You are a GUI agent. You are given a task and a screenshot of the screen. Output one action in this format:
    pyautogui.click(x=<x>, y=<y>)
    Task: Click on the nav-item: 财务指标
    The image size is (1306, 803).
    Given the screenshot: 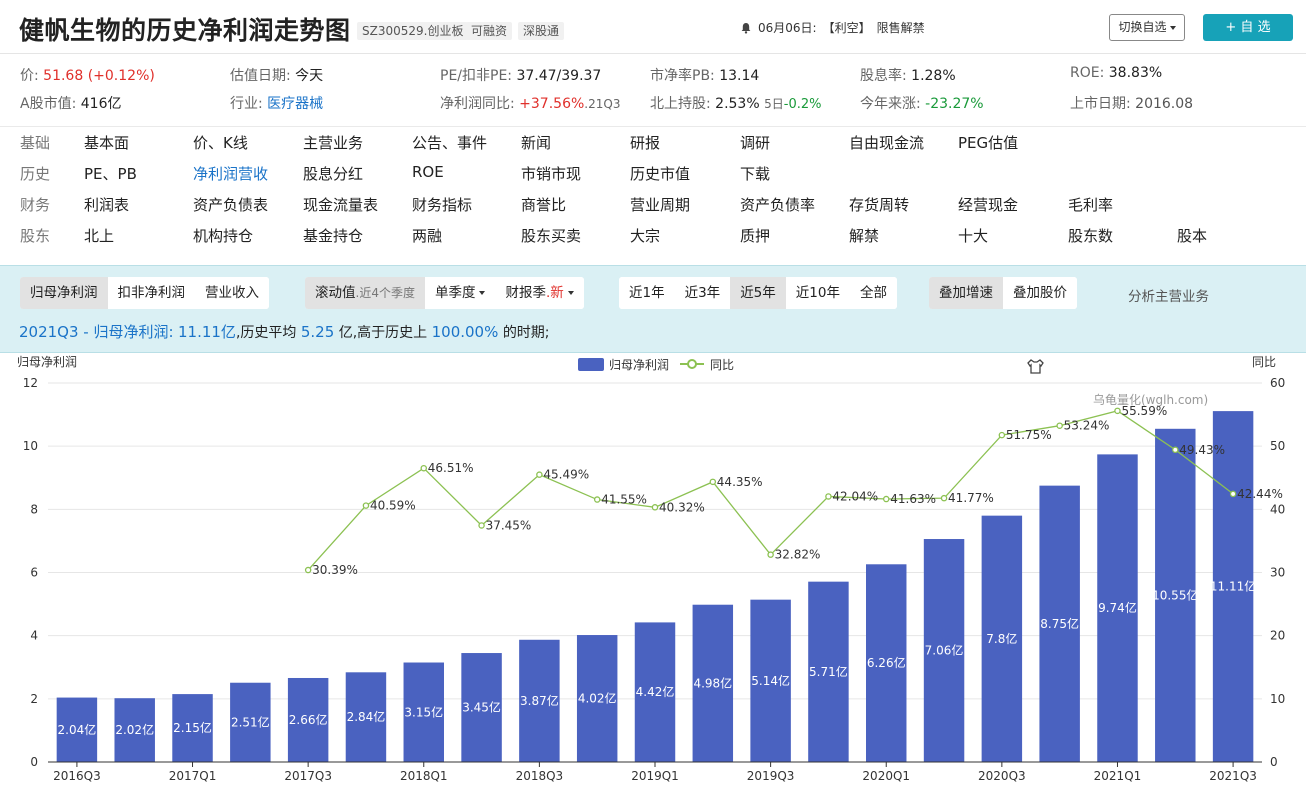 What is the action you would take?
    pyautogui.click(x=442, y=205)
    